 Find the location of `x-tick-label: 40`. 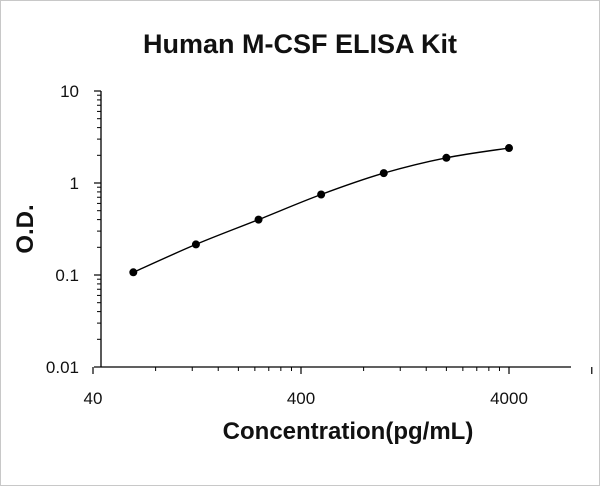

x-tick-label: 40 is located at coordinates (93, 398).